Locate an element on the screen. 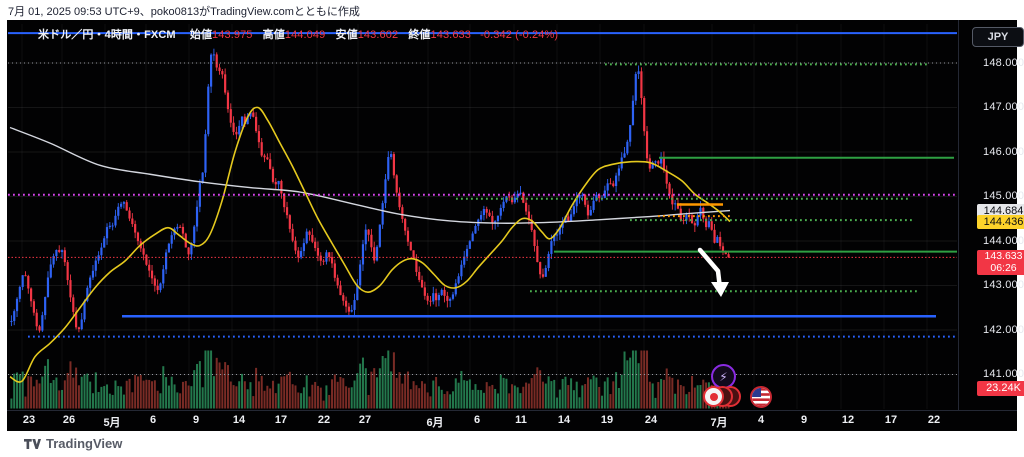 This screenshot has height=457, width=1024. price-tick-label: 141.000 is located at coordinates (1003, 374).